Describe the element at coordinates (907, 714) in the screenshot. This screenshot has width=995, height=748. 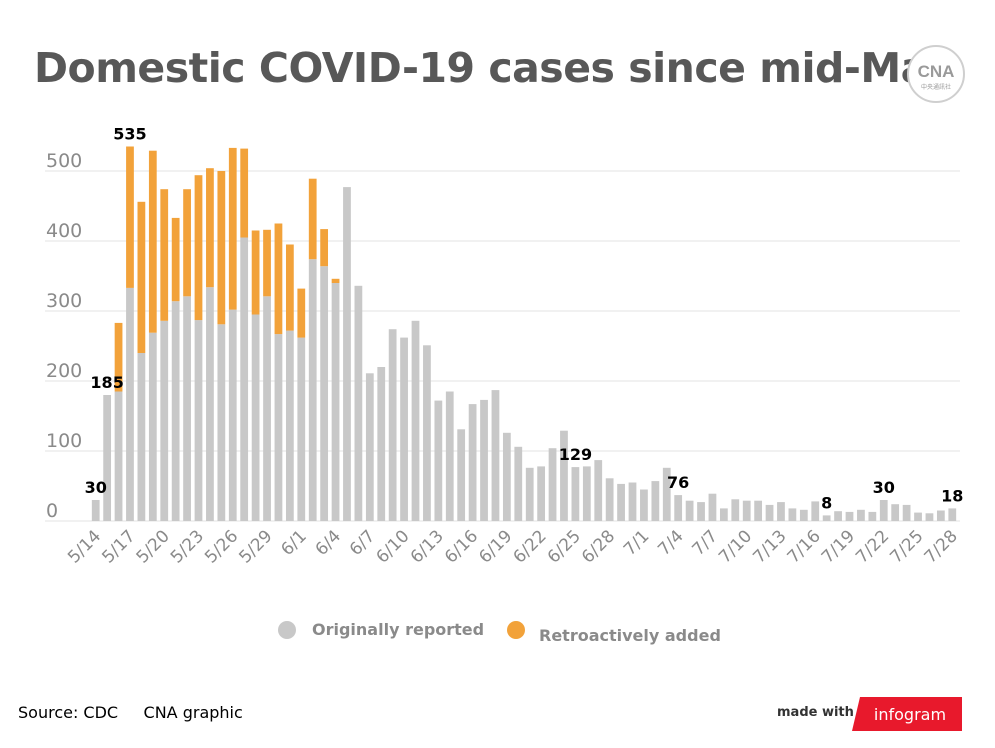
I see `infogram-badge: infogram` at that location.